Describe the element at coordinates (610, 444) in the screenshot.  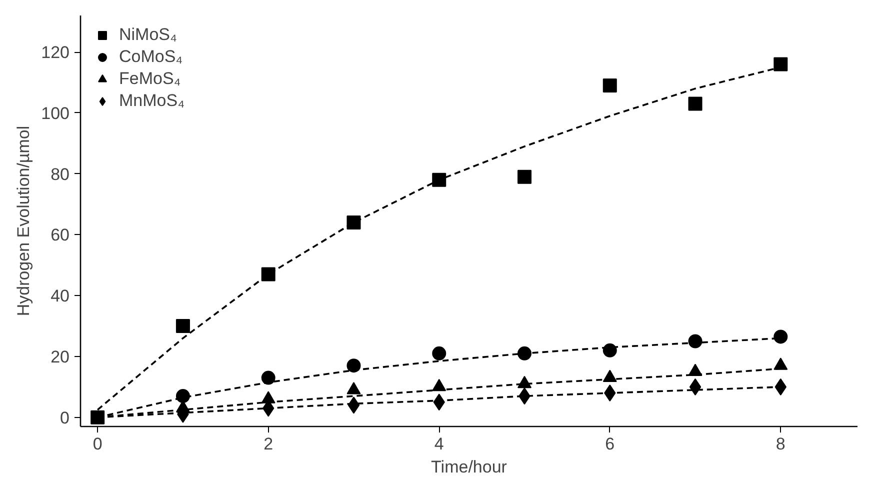
I see `x-tick-label: 6` at that location.